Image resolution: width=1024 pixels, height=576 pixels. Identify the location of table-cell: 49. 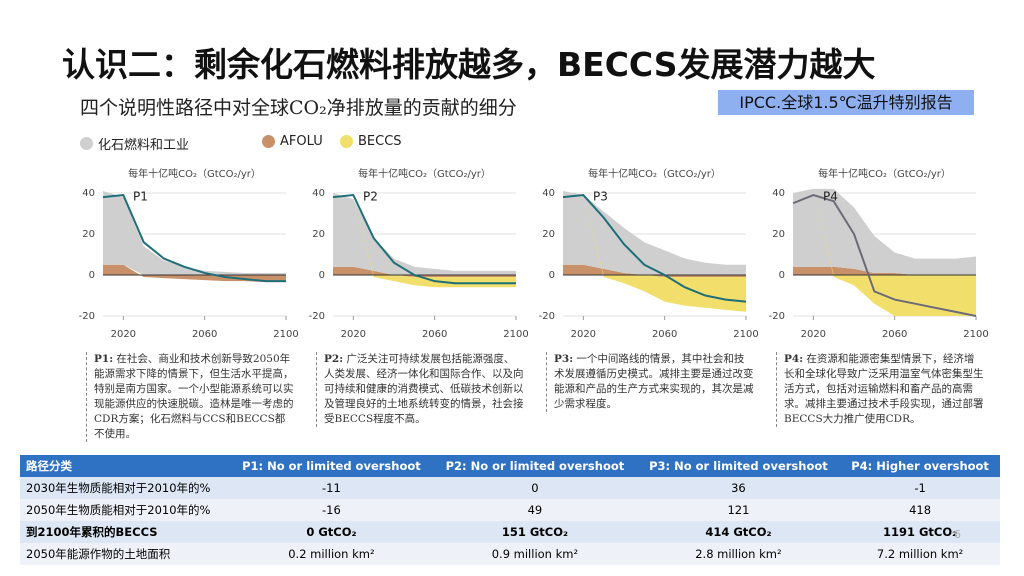
(535, 510).